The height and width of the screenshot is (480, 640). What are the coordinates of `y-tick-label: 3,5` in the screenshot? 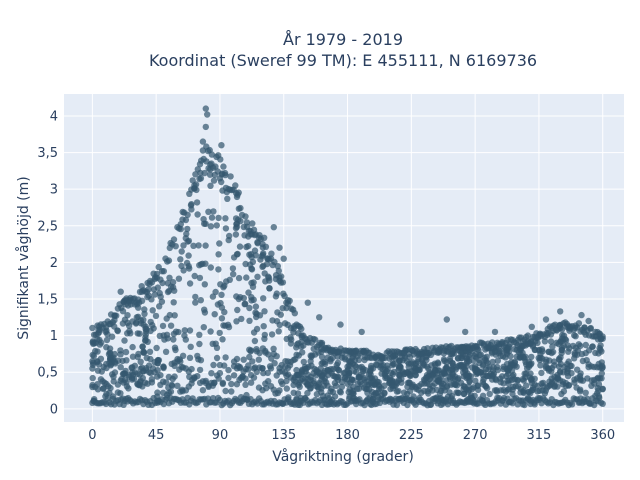 It's located at (47, 153).